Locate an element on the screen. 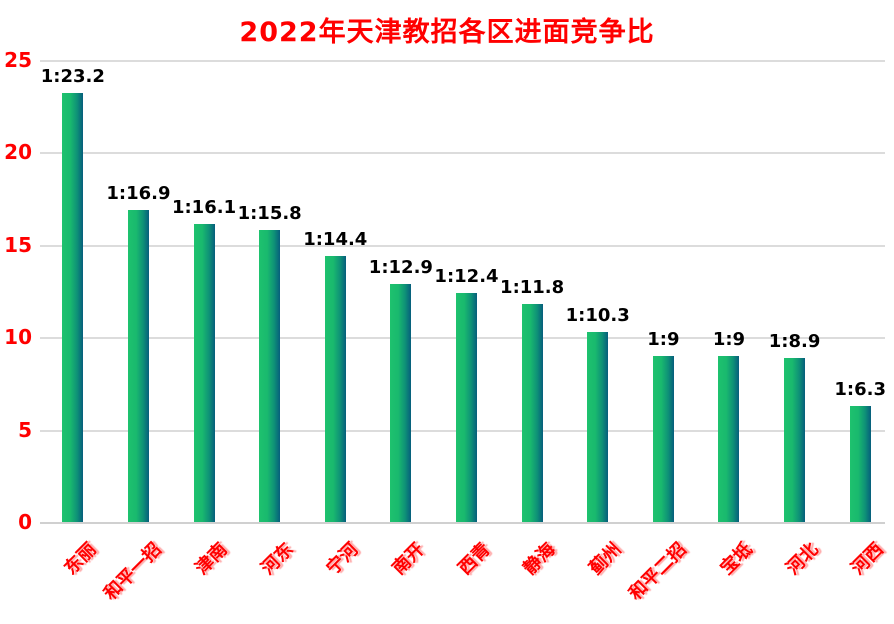 The image size is (894, 624). data-label-宝坻: 1:9 is located at coordinates (729, 339).